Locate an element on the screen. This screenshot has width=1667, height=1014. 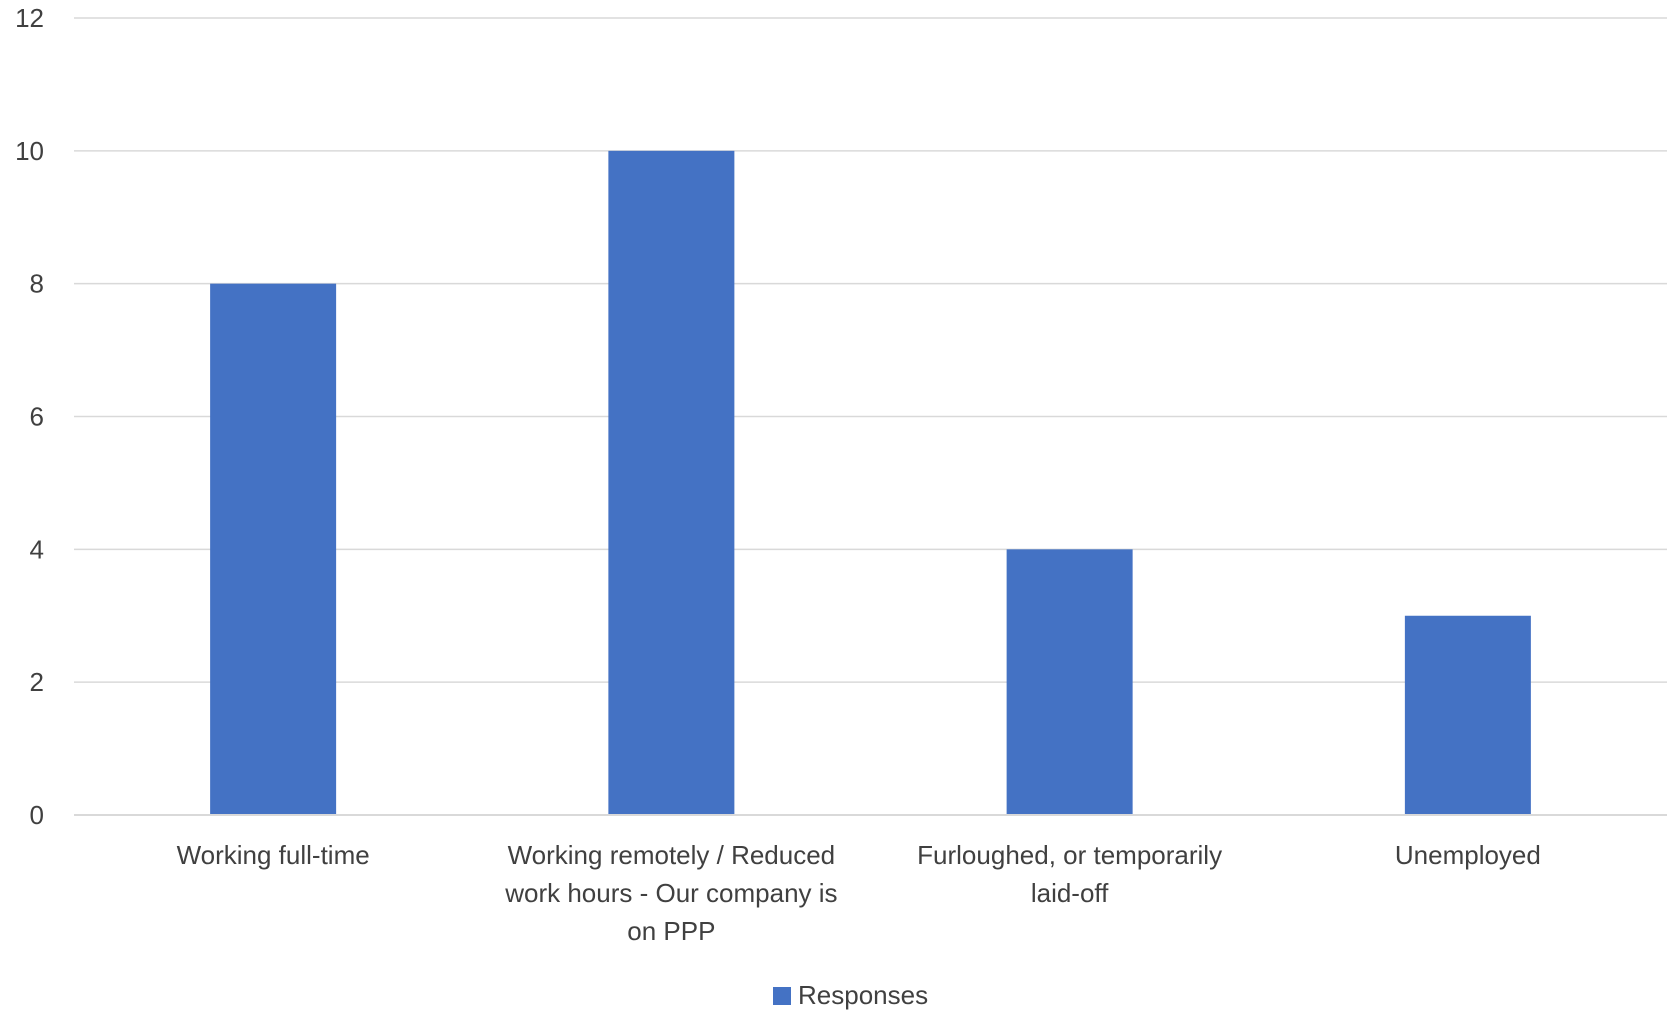
y-tick-label: 6 is located at coordinates (37, 417).